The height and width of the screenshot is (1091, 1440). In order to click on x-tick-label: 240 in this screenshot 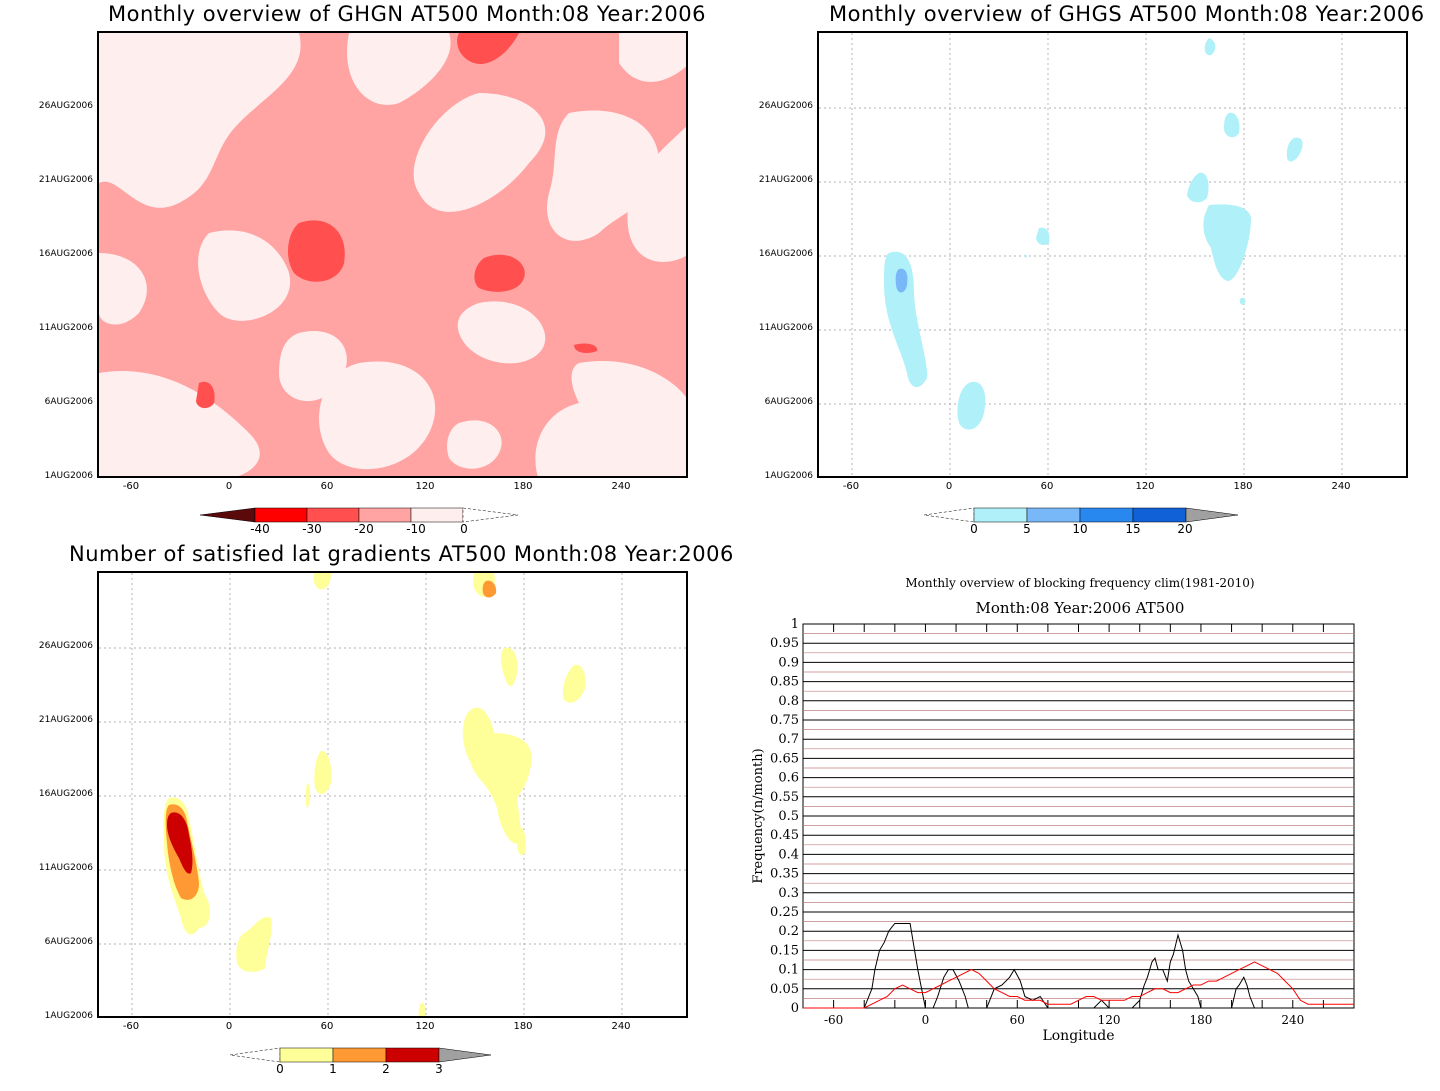, I will do `click(1292, 1020)`.